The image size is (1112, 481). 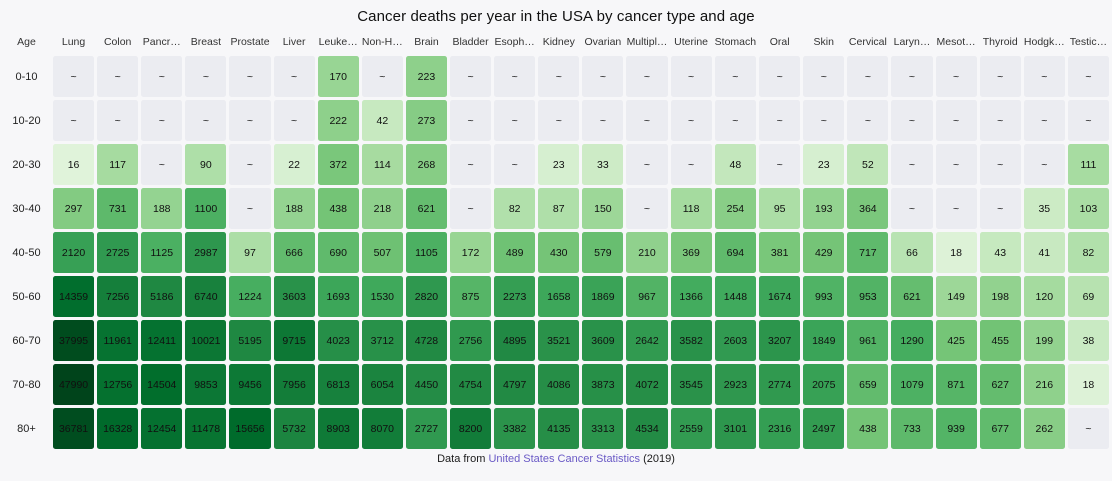 What do you see at coordinates (426, 340) in the screenshot?
I see `heatmap-cell: 4728` at bounding box center [426, 340].